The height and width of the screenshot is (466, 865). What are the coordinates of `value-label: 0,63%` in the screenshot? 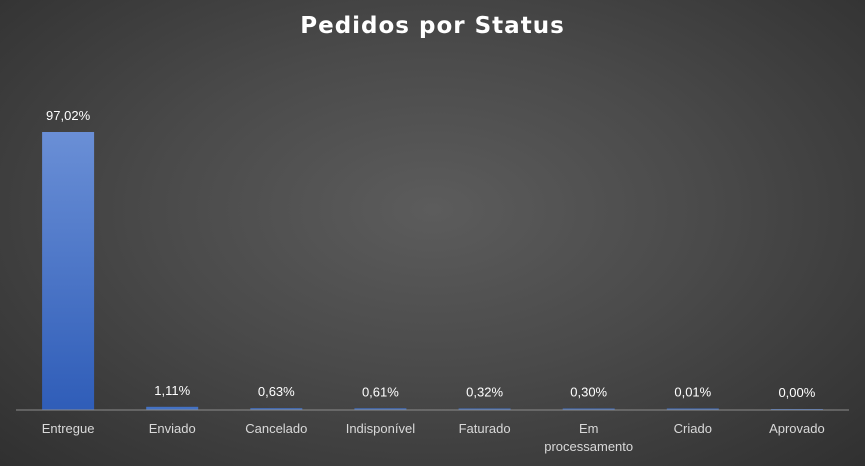 It's located at (276, 391).